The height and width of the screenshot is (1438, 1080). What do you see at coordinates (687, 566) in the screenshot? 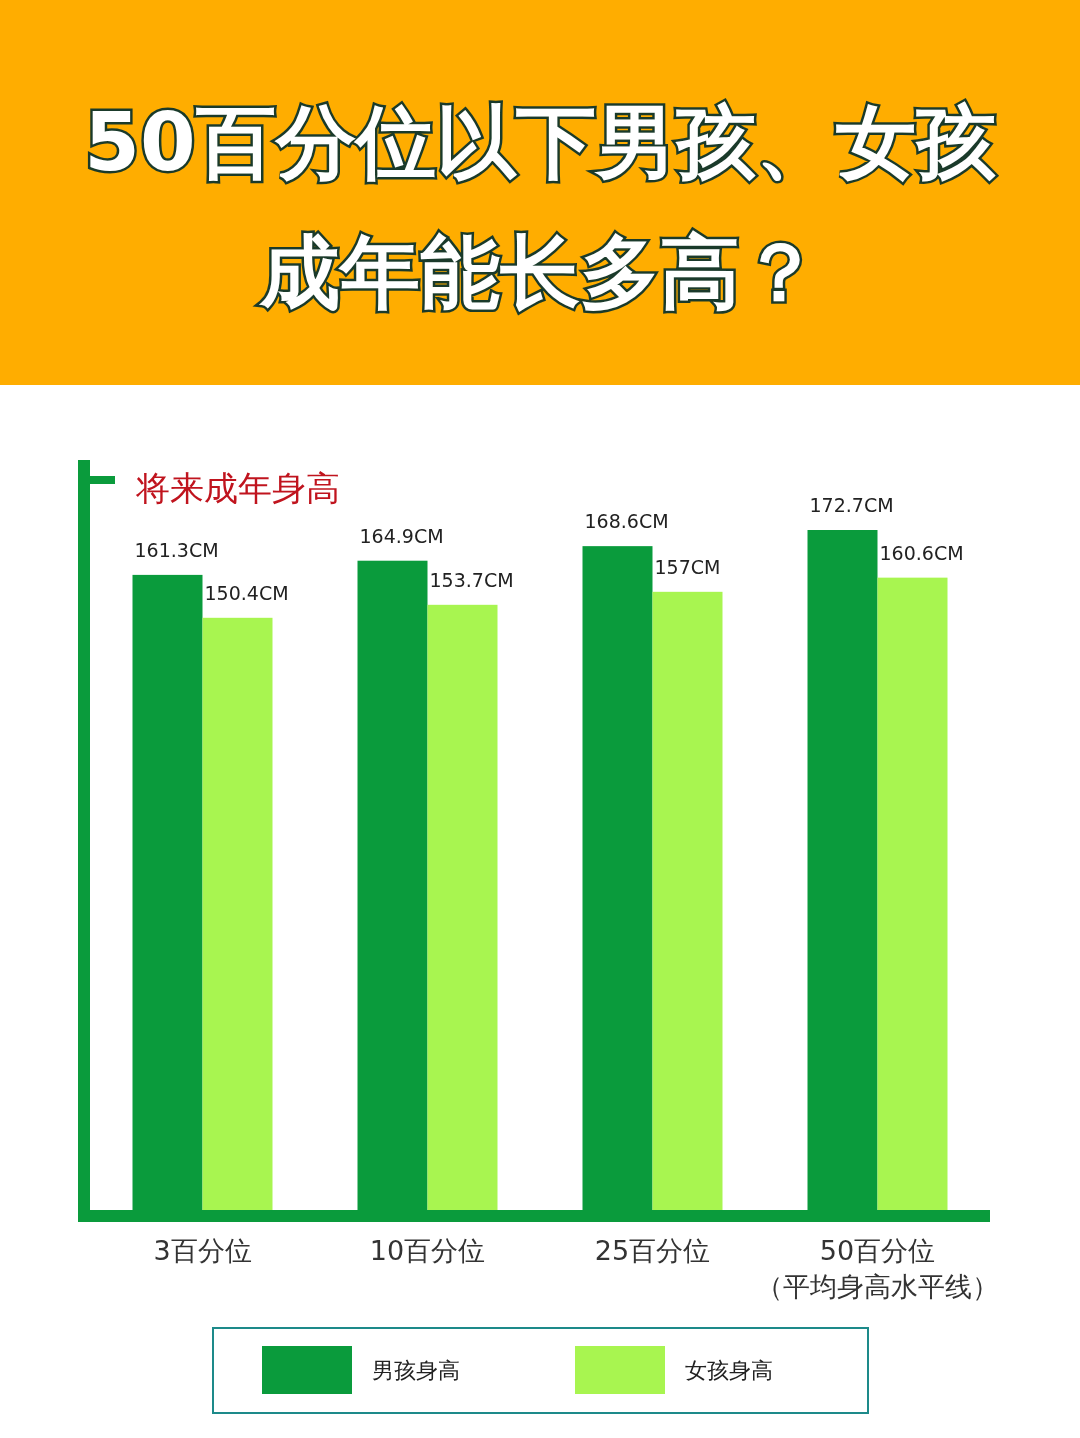
I see `data-label: 157CM` at bounding box center [687, 566].